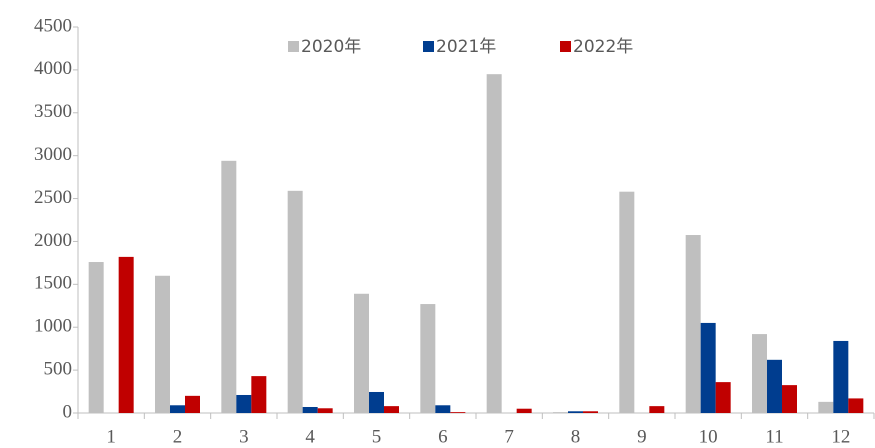  Describe the element at coordinates (244, 436) in the screenshot. I see `x-tick-label: 3` at that location.